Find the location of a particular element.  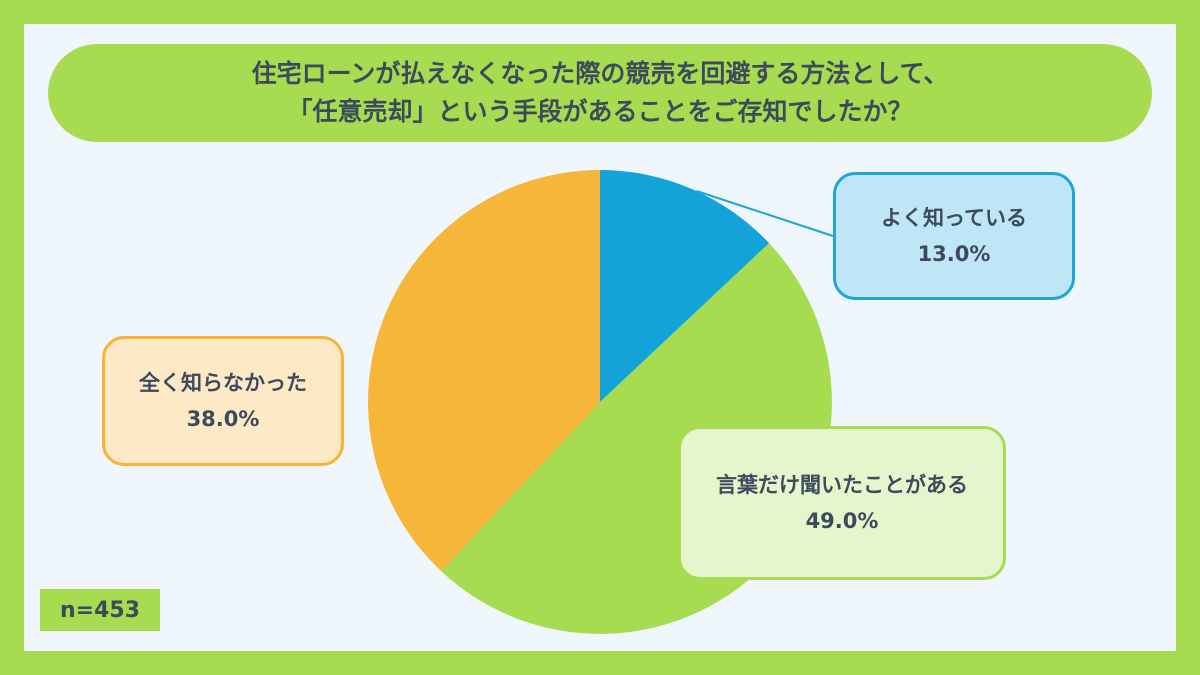

pie-slice-well-known is located at coordinates (685, 286).